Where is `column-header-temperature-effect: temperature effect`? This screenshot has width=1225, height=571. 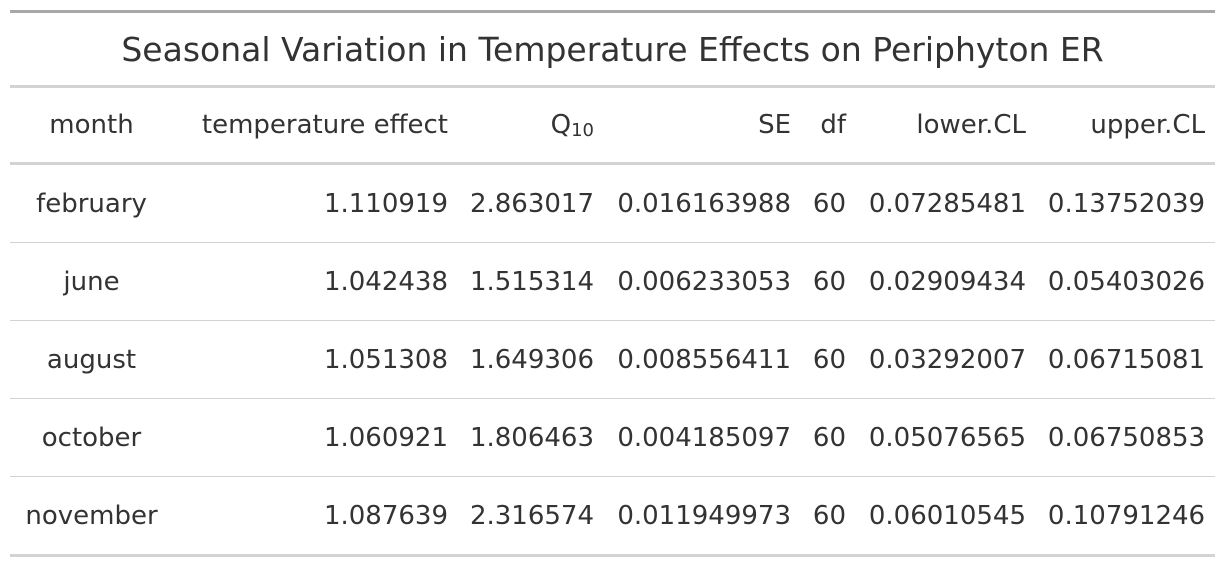
column-header-temperature-effect: temperature effect is located at coordinates (315, 125).